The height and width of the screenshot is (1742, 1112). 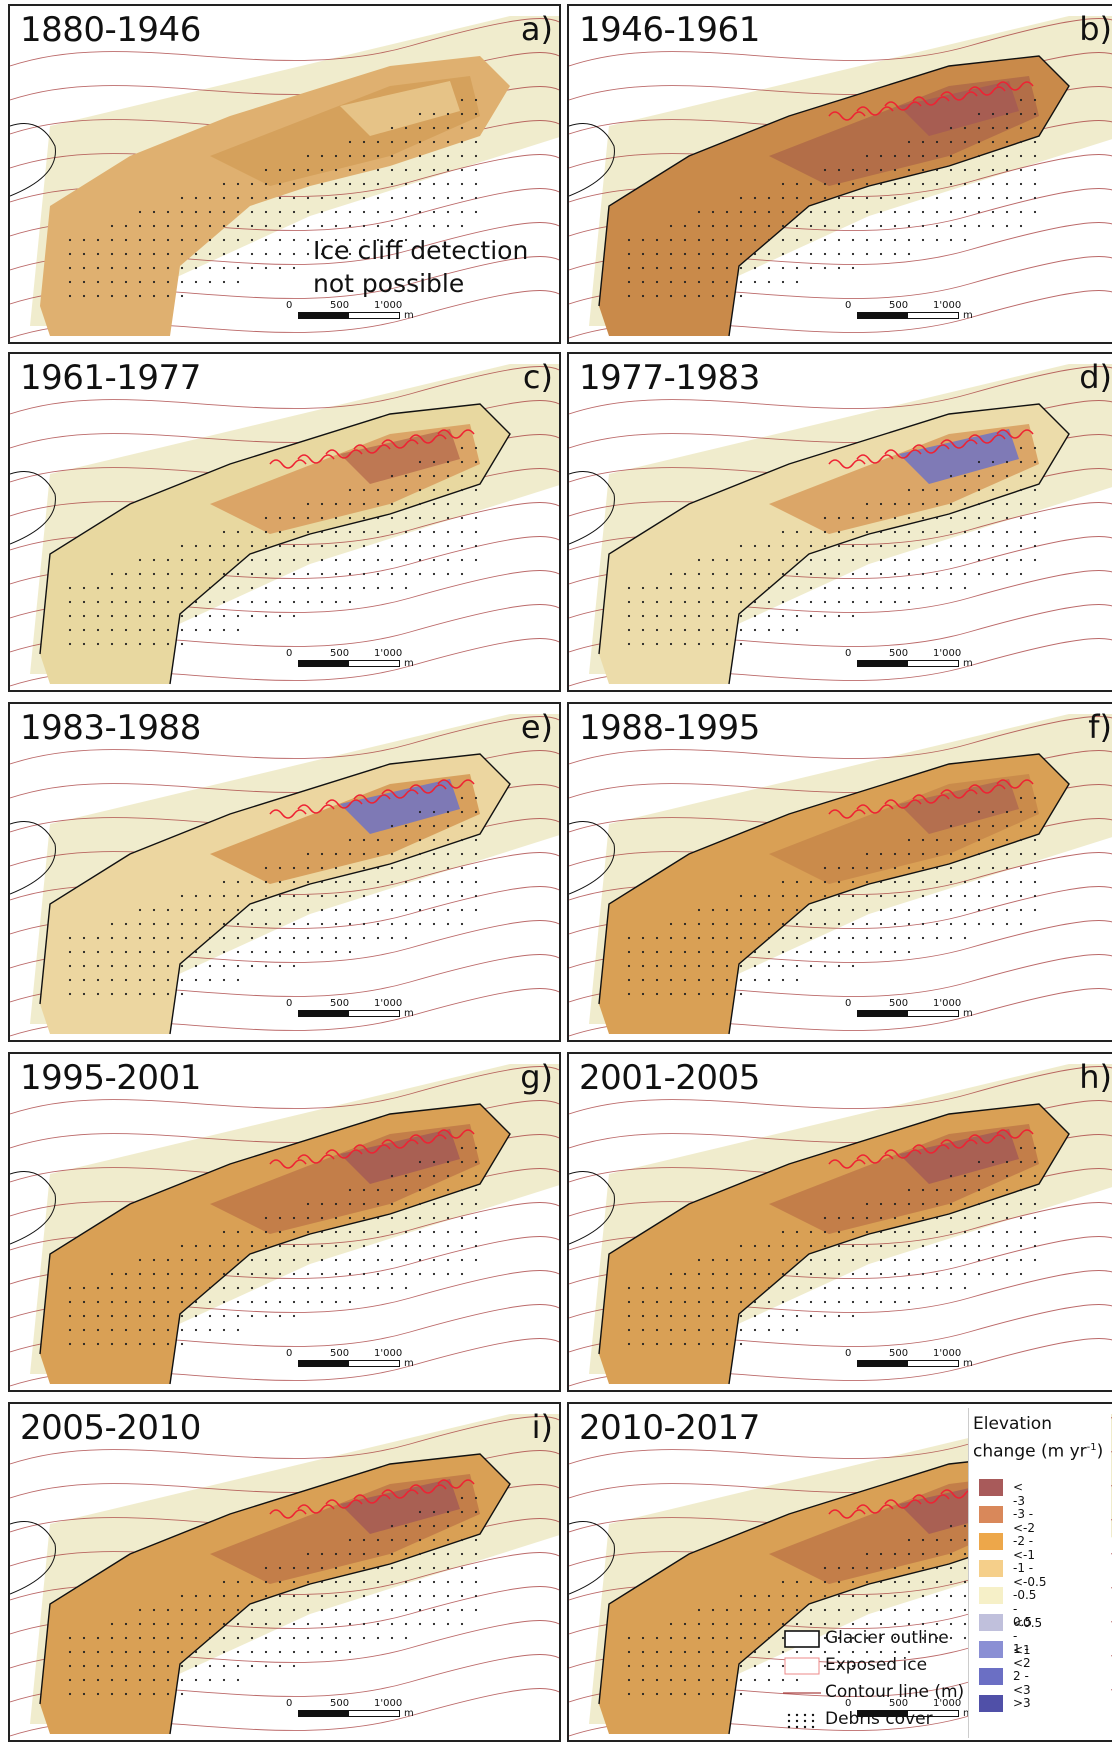 I want to click on legend-contour-line: Contour line (m), so click(x=878, y=1693).